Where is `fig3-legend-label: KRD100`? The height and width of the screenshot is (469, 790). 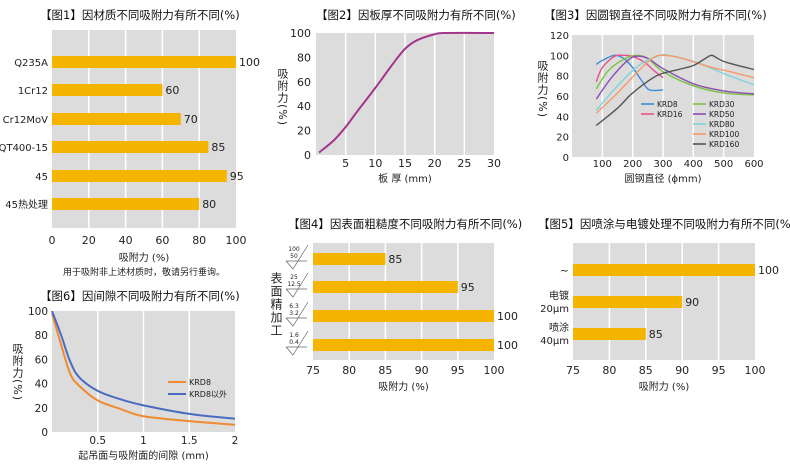 fig3-legend-label: KRD100 is located at coordinates (724, 134).